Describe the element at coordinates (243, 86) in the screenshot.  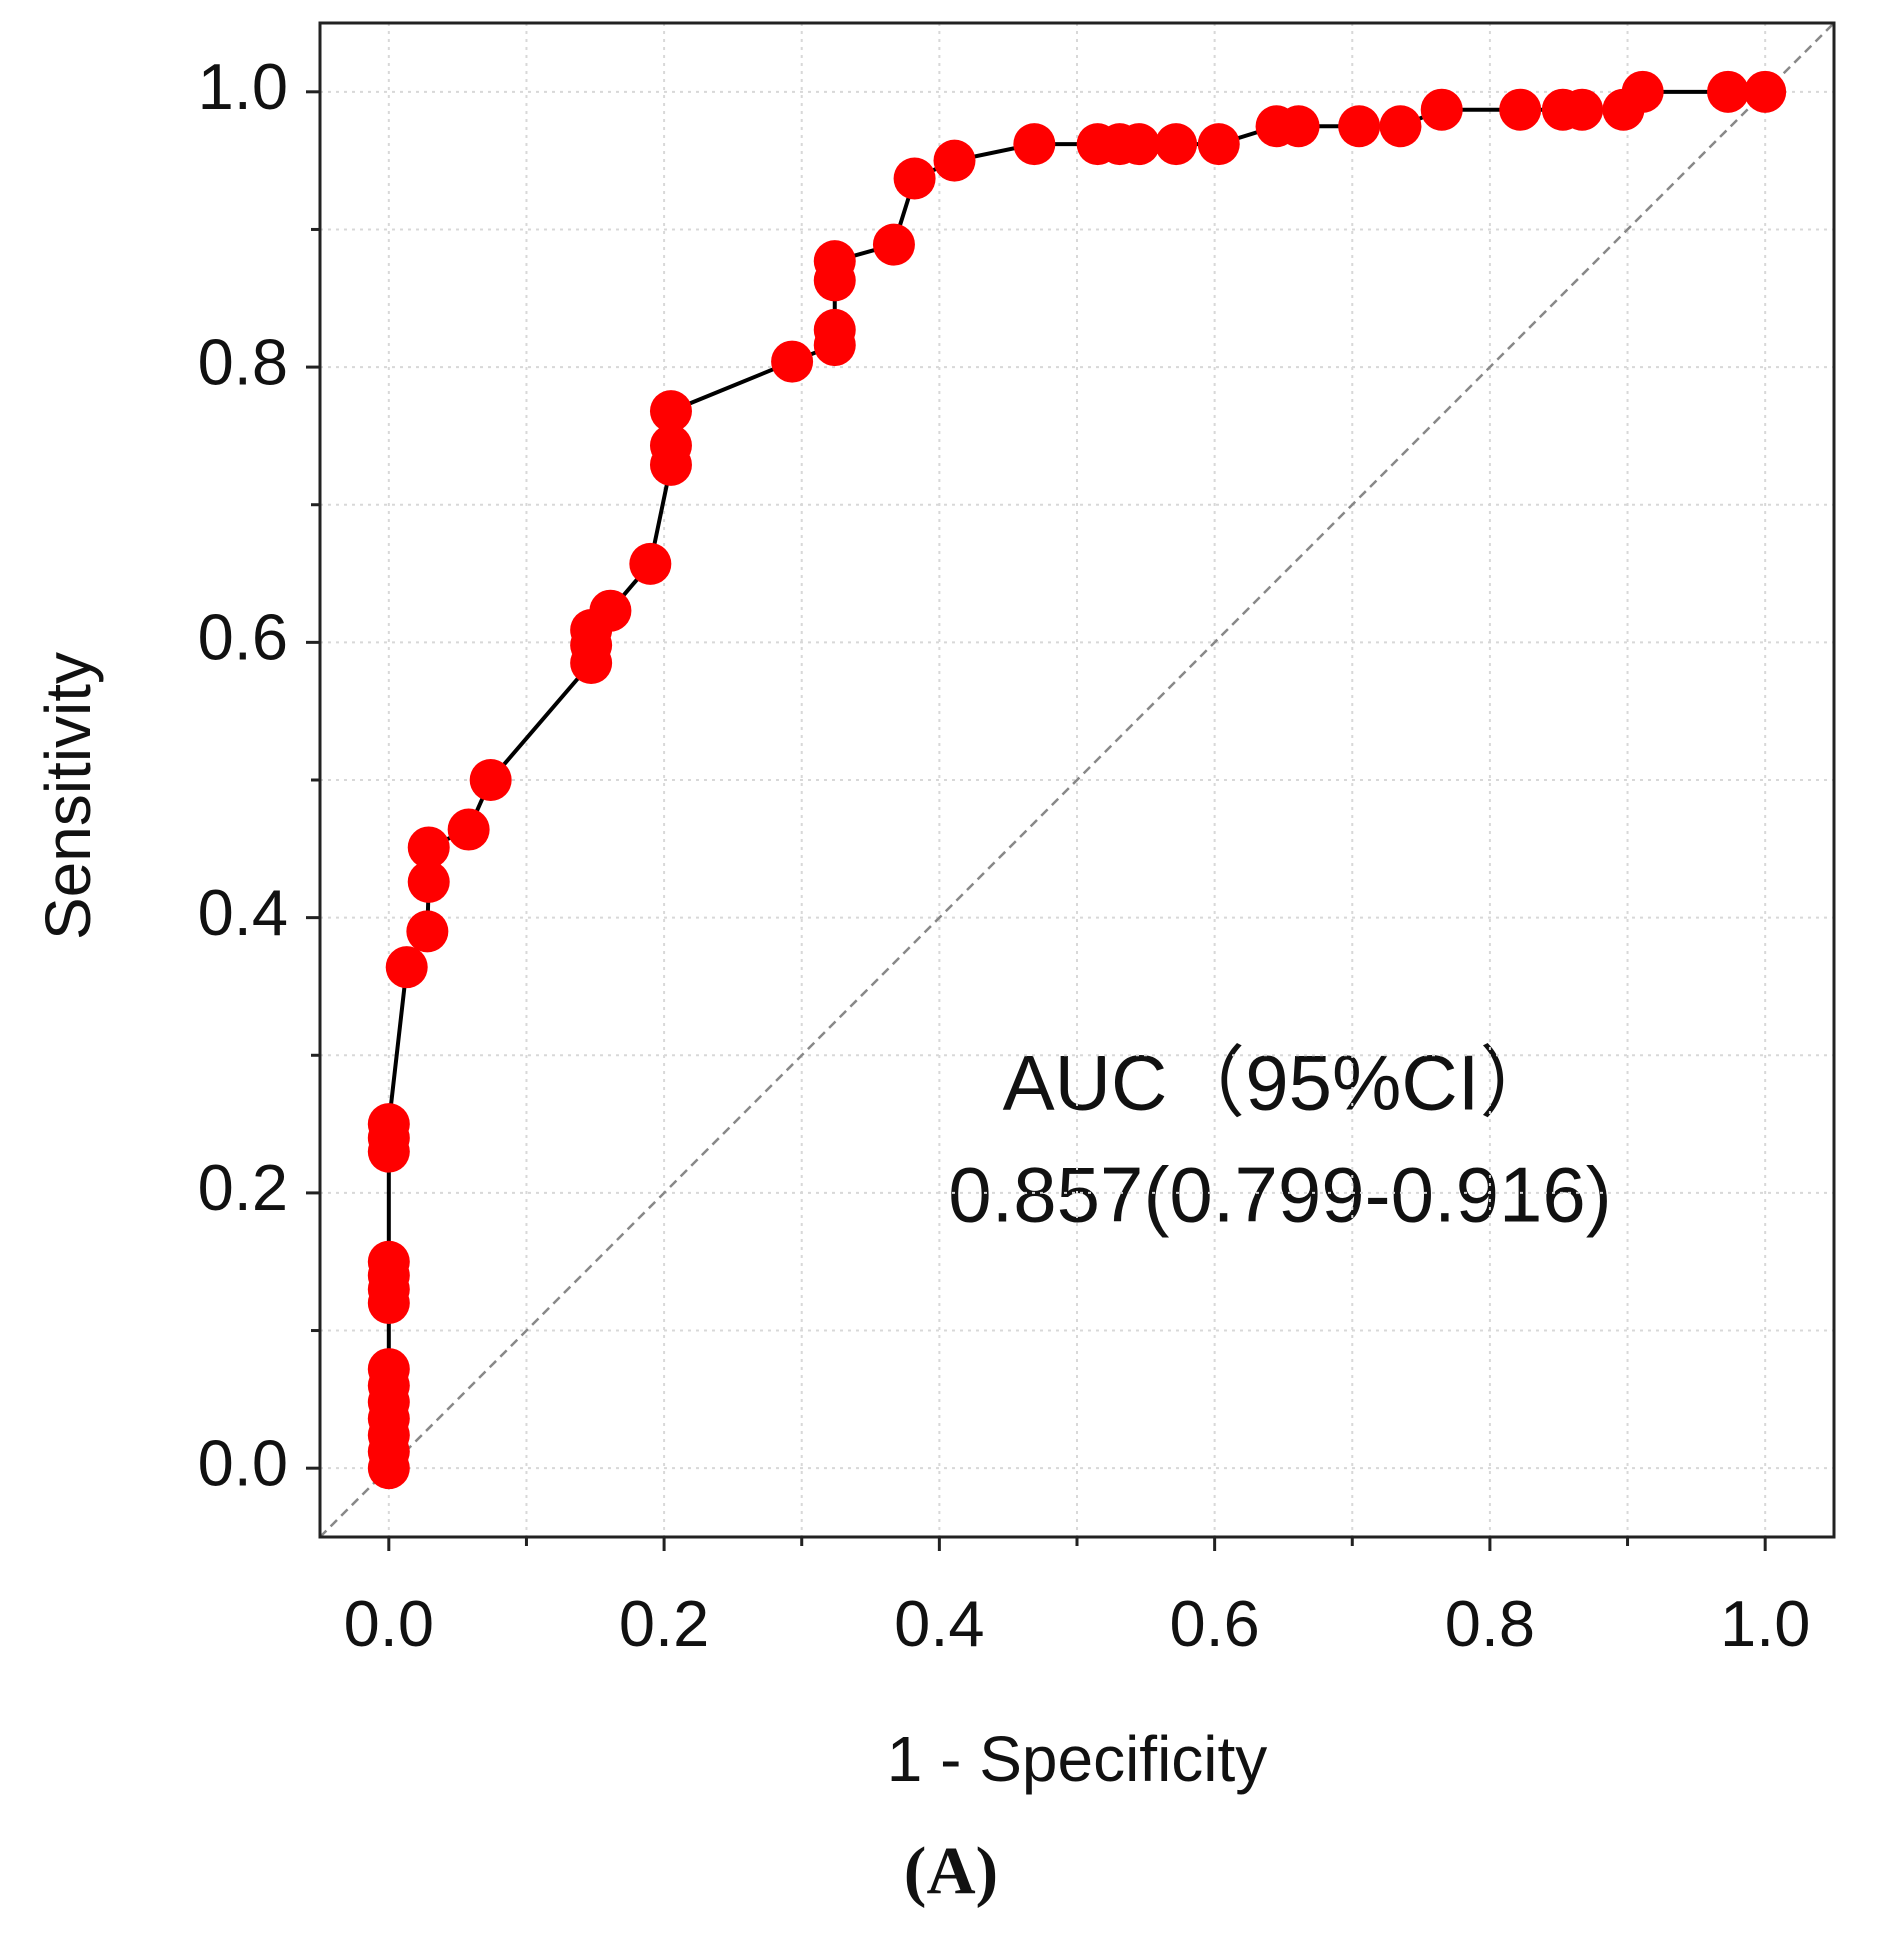
I see `y-tick-label: 1.0` at that location.